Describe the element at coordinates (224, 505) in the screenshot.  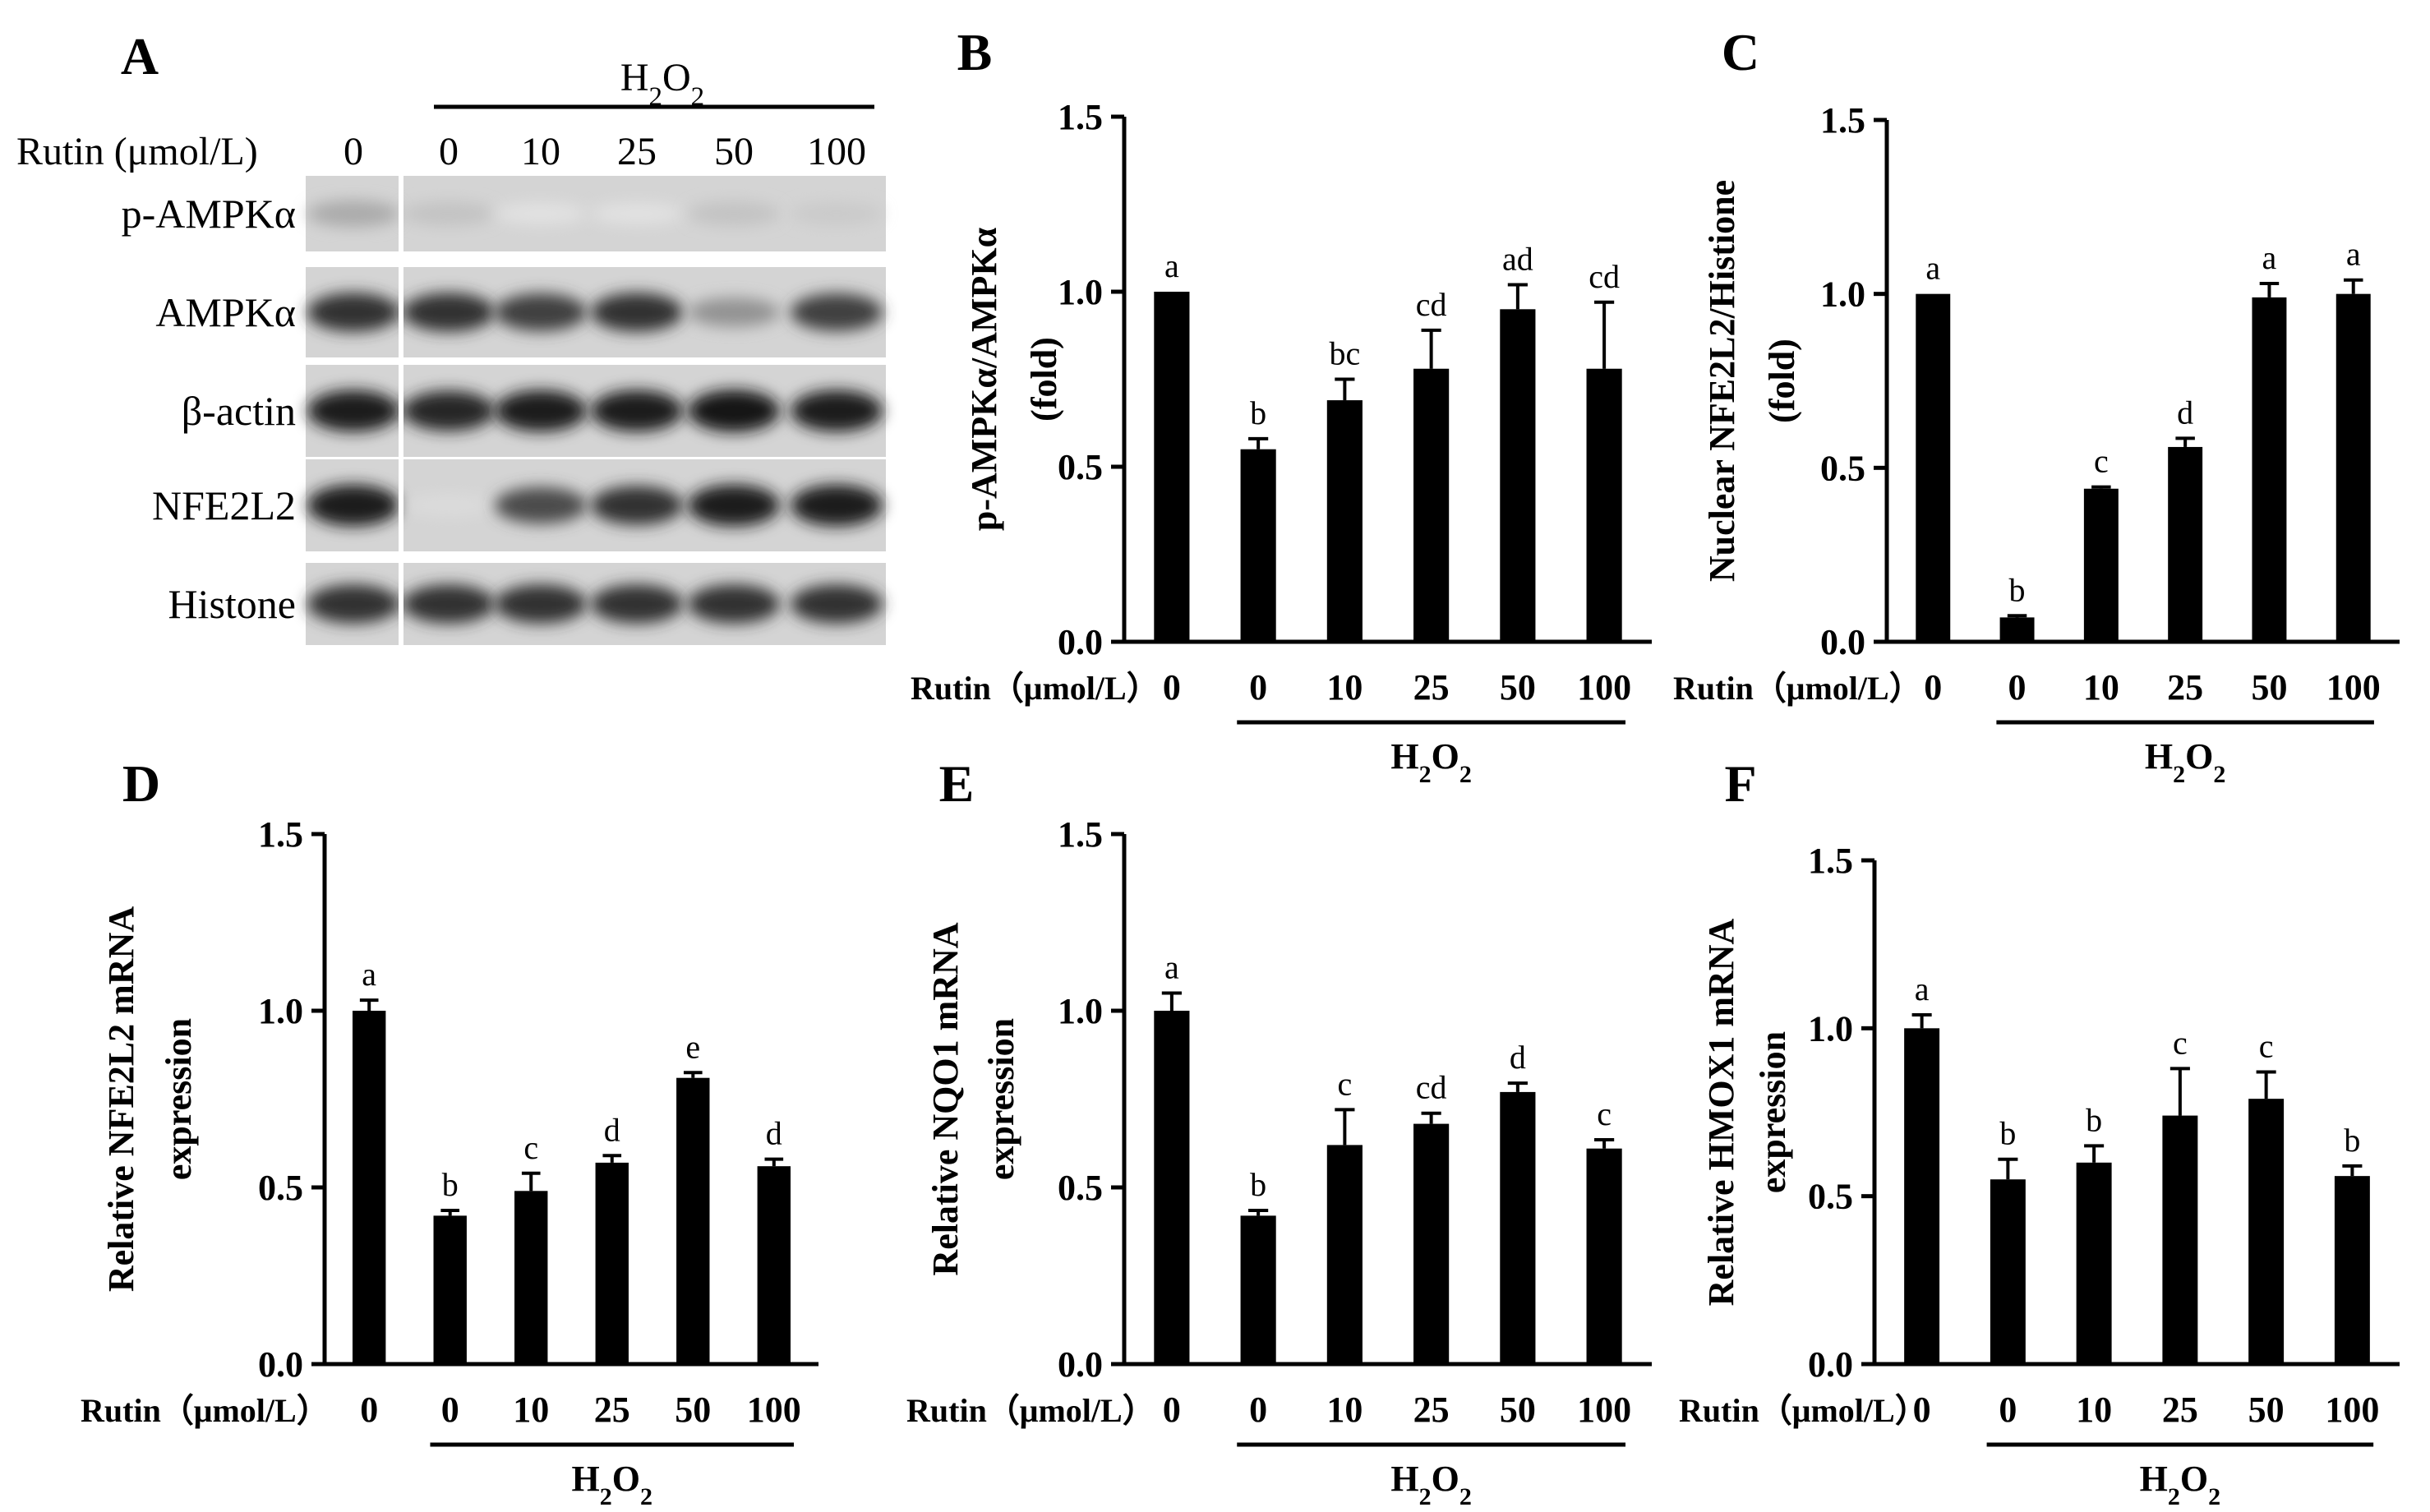
I see `blot-row-label: NFE2L2` at that location.